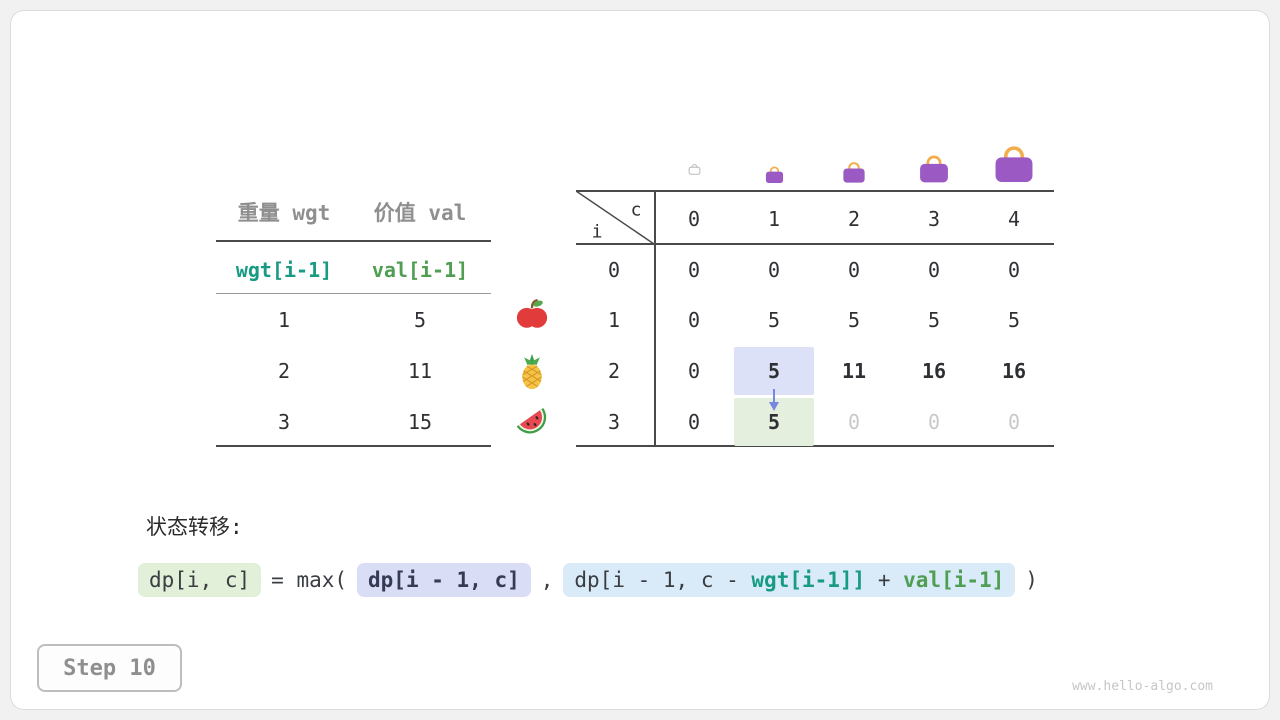 Image resolution: width=1280 pixels, height=720 pixels. What do you see at coordinates (284, 422) in the screenshot?
I see `left-table-cell: 3` at bounding box center [284, 422].